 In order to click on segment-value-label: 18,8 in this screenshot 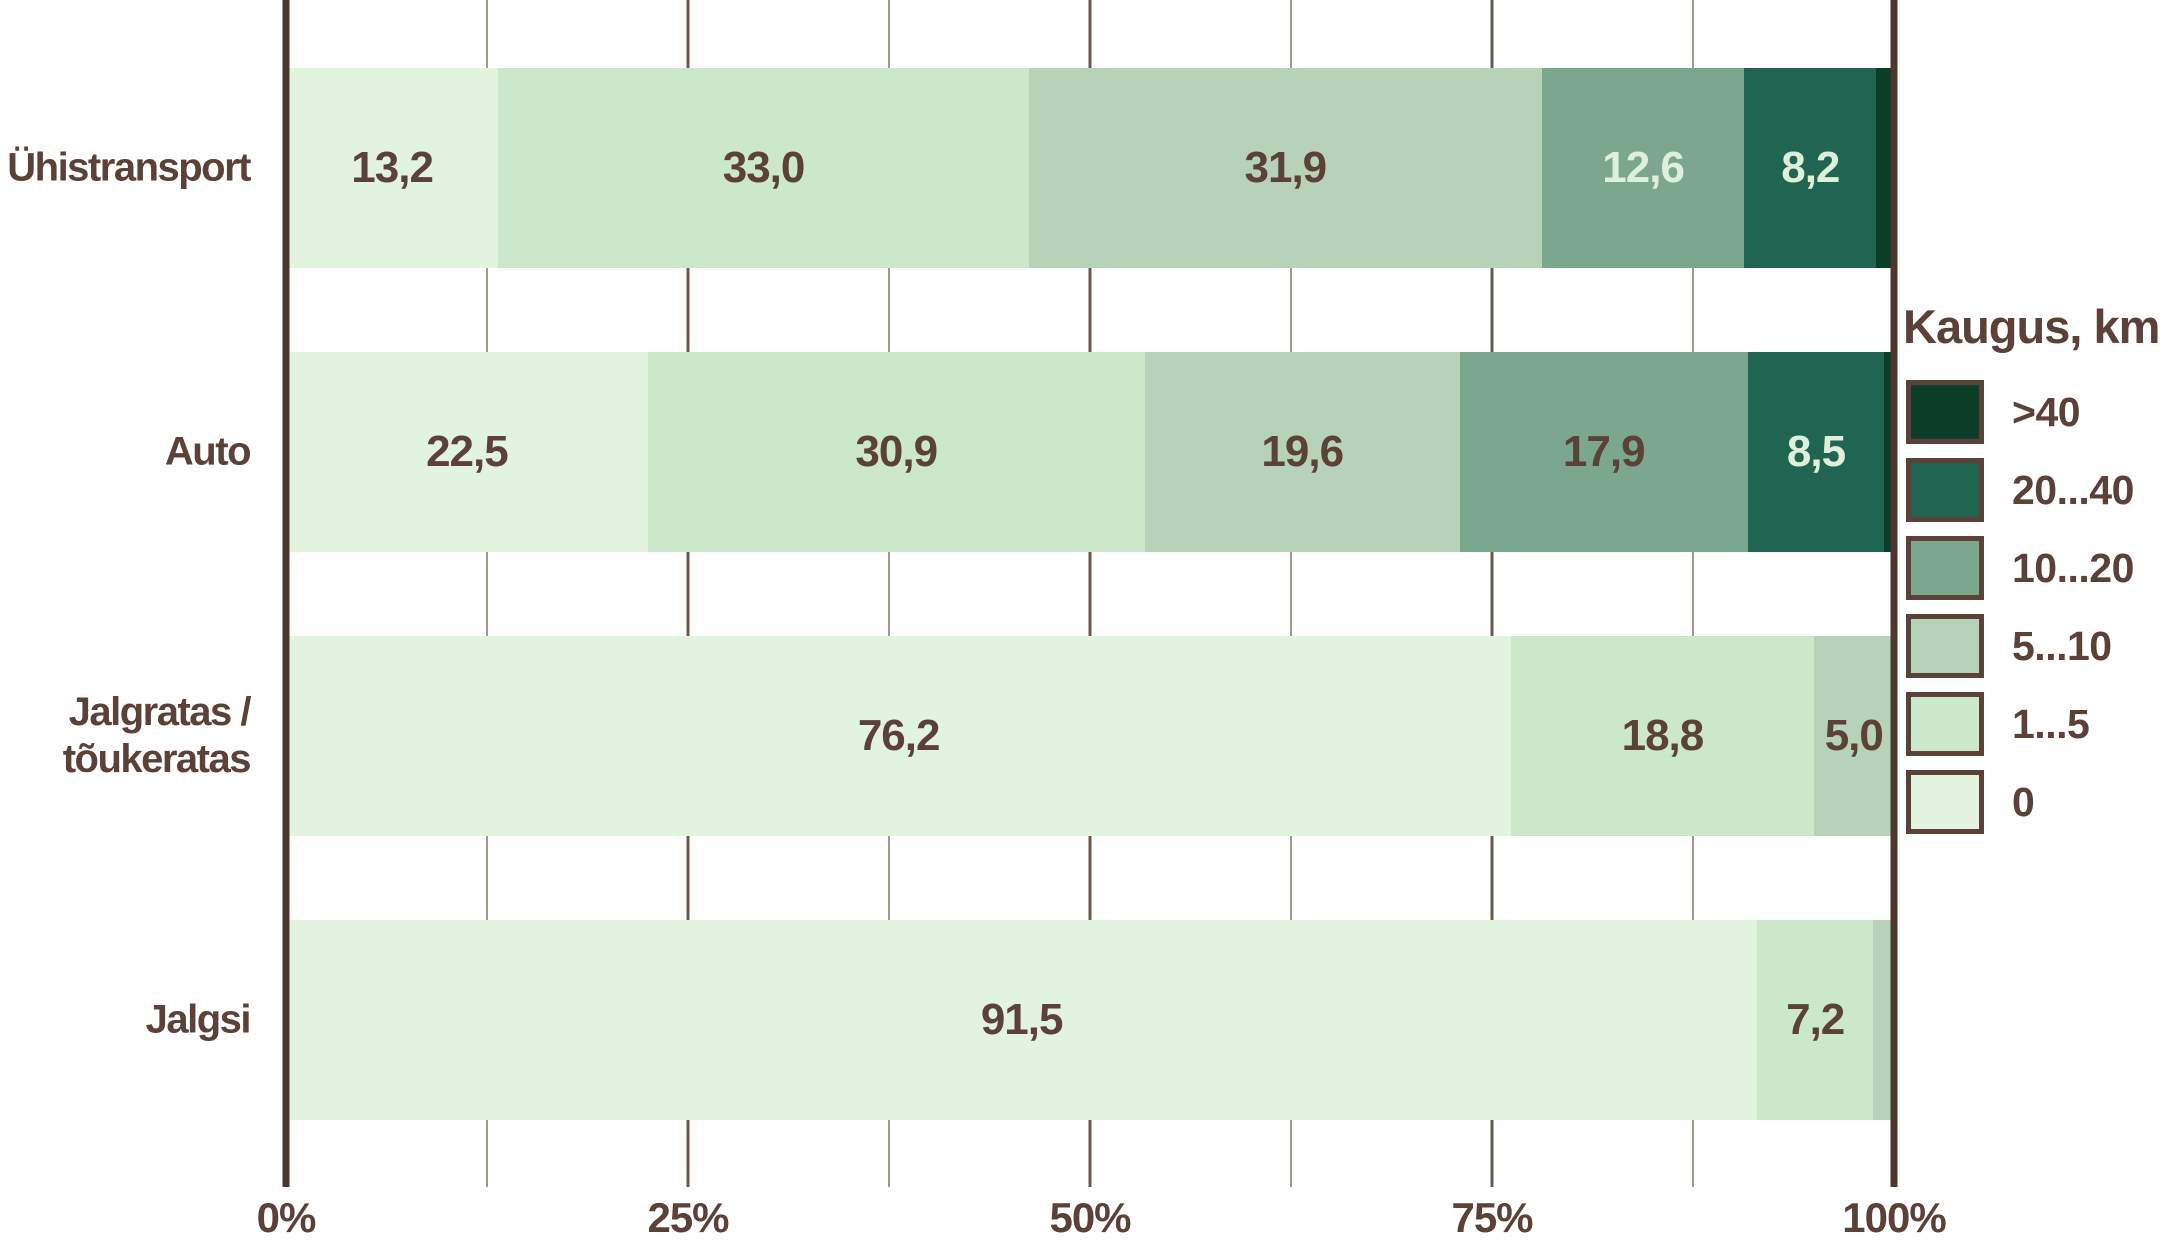, I will do `click(1663, 735)`.